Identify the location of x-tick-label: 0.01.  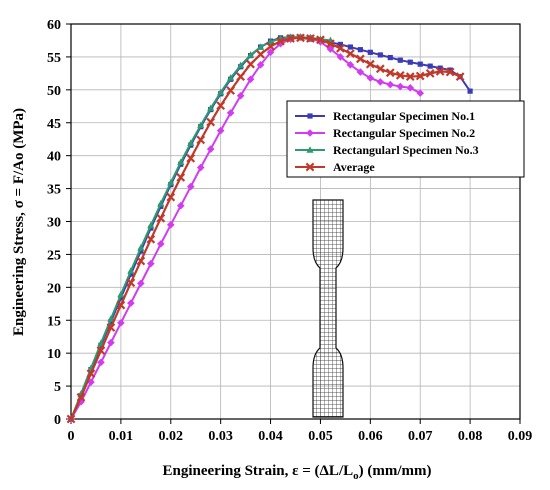
(121, 436).